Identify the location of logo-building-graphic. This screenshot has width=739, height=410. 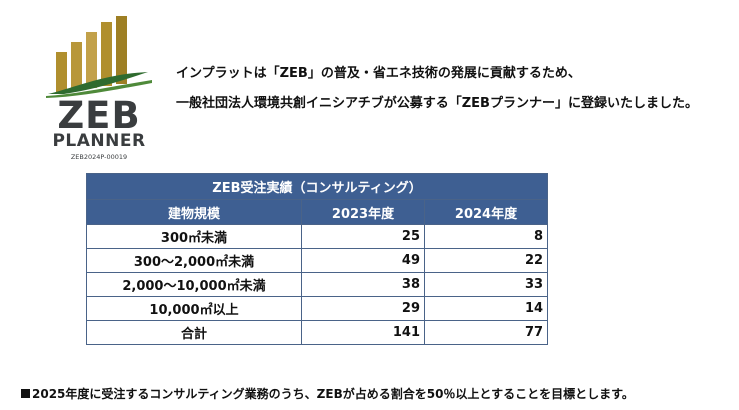
(99, 57).